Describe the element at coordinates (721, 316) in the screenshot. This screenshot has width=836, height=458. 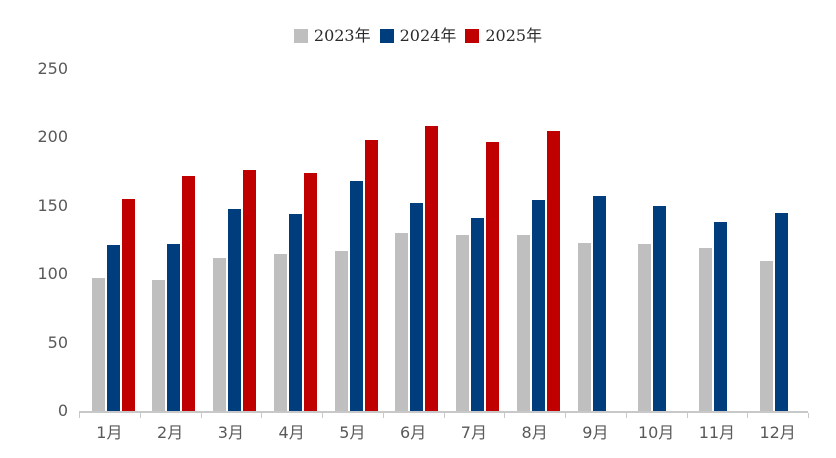
I see `bar-2024年-11月` at that location.